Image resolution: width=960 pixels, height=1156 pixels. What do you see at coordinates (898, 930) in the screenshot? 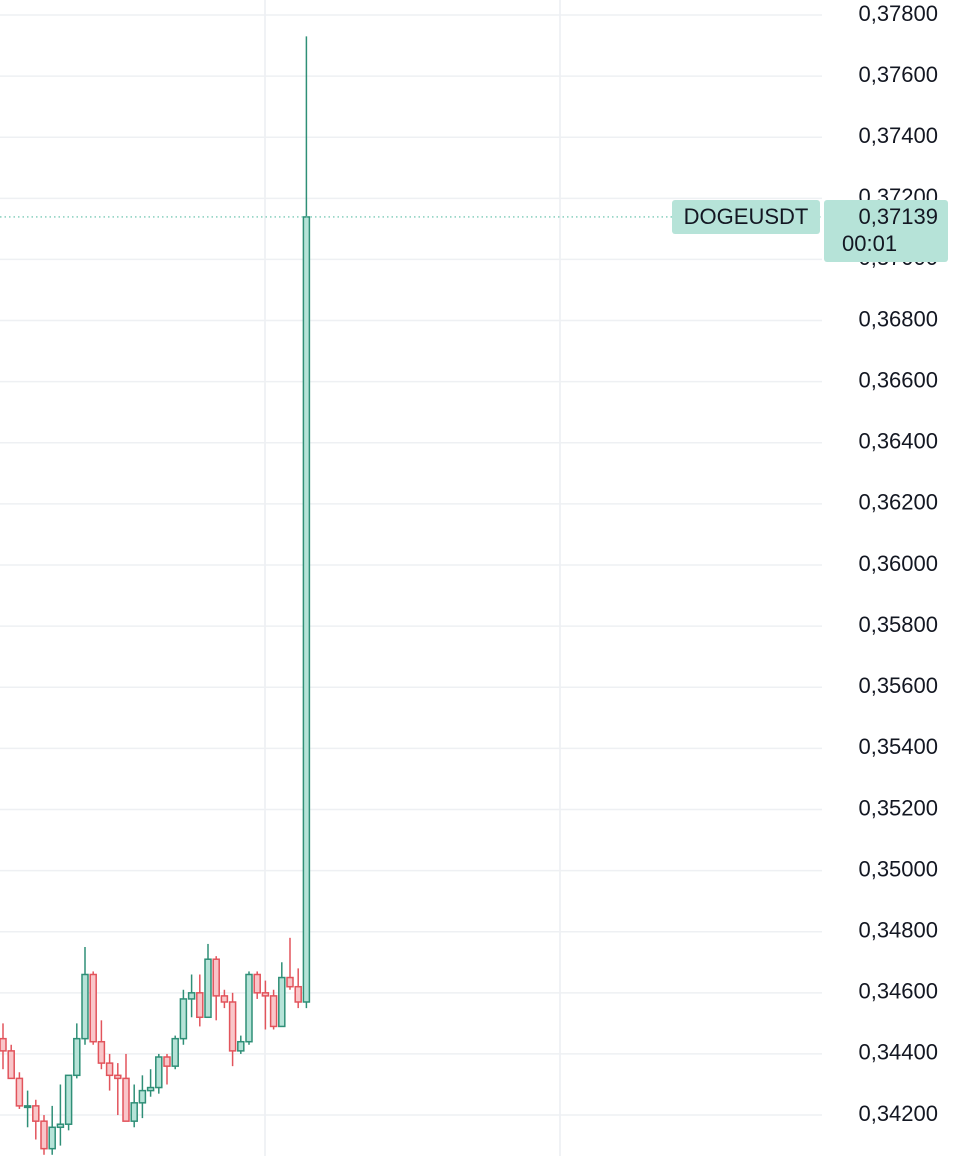
I see `y-tick-label: 0,34800` at bounding box center [898, 930].